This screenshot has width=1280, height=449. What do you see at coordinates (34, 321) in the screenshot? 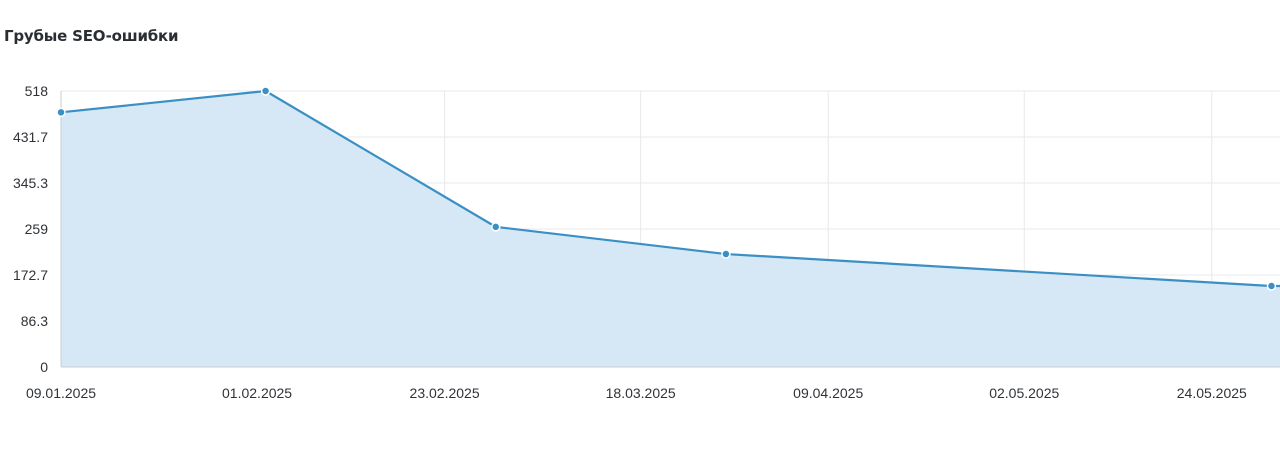
I see `y-tick-label: 86.3` at bounding box center [34, 321].